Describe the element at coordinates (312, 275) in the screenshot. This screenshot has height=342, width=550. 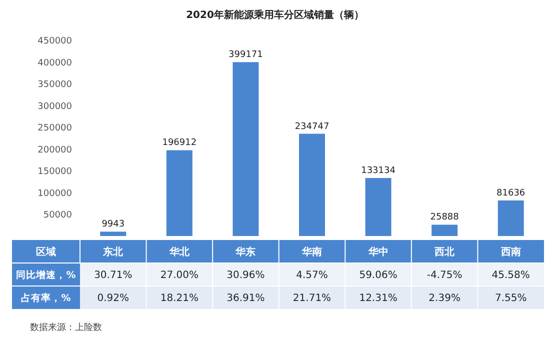
I see `text: 4.57%` at that location.